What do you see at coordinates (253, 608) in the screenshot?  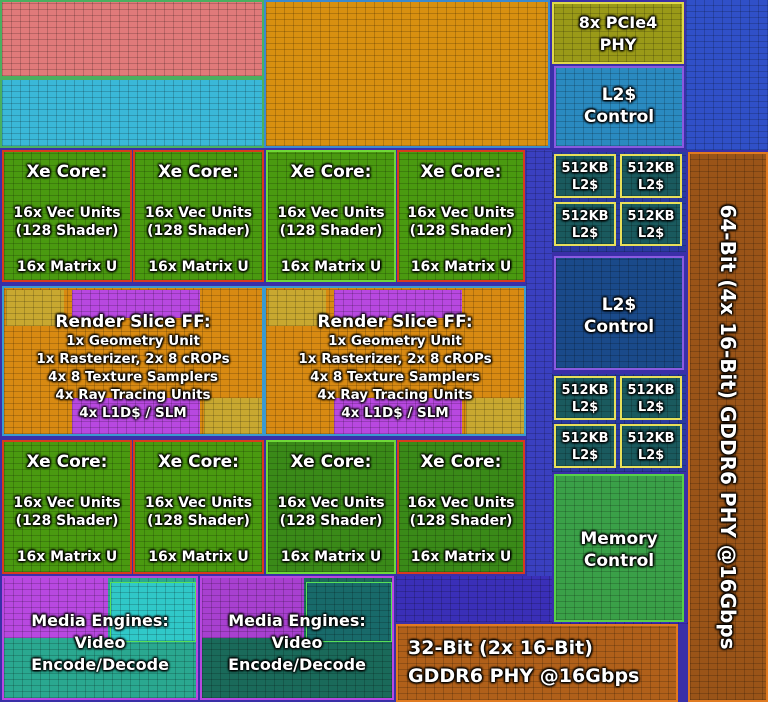 I see `media-engine-2-purple-area` at bounding box center [253, 608].